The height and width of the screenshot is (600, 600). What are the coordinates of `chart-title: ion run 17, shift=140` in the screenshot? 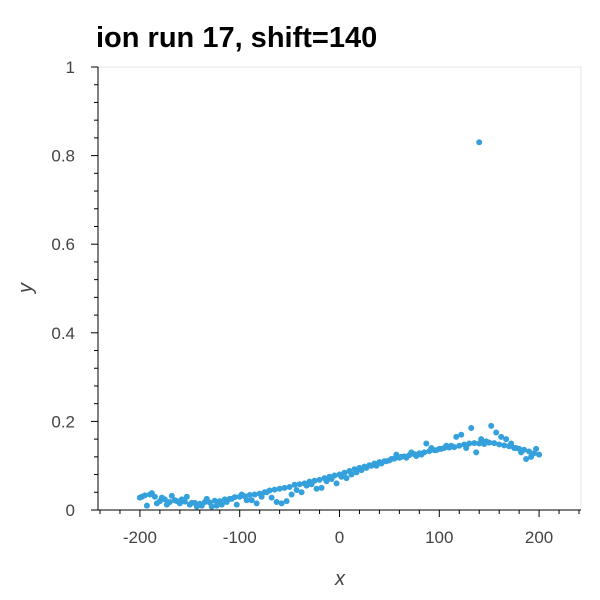 It's located at (236, 38).